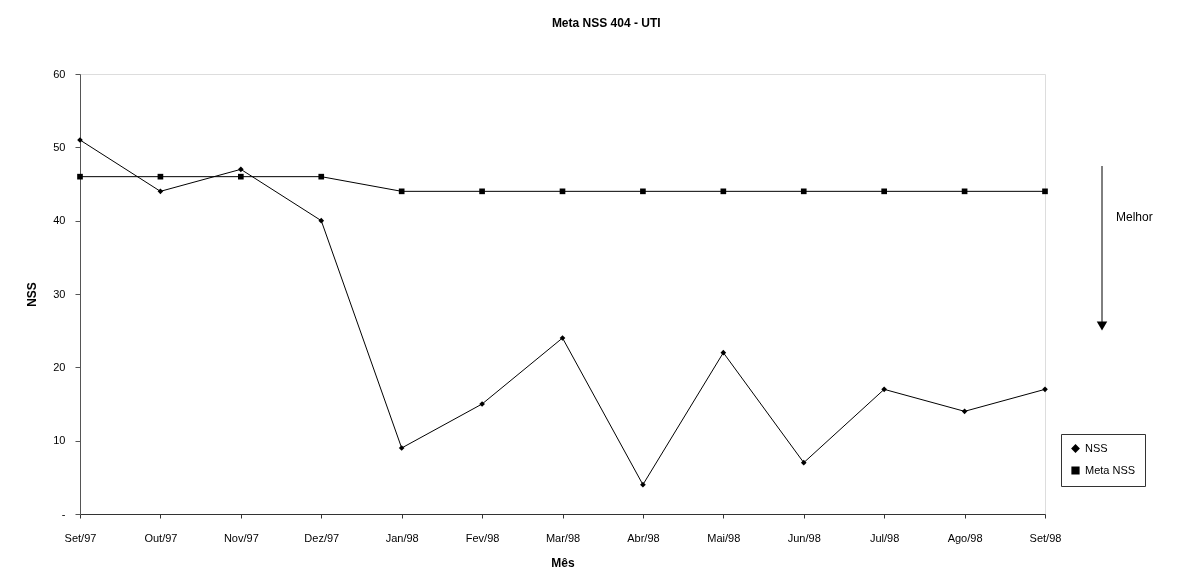 Image resolution: width=1203 pixels, height=585 pixels. What do you see at coordinates (1110, 469) in the screenshot?
I see `legend-label: Meta NSS` at bounding box center [1110, 469].